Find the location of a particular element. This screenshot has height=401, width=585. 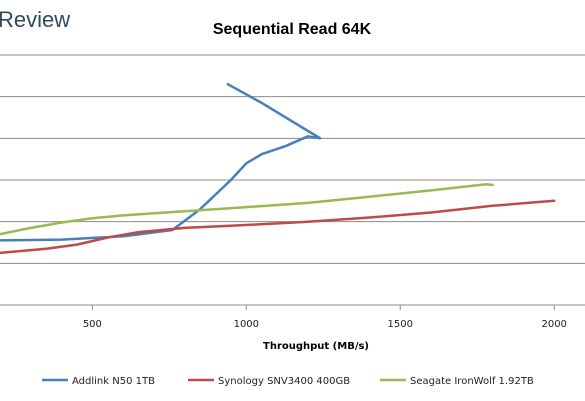

x-axis-ticks: 500 1000 1500 2000 is located at coordinates (325, 317).